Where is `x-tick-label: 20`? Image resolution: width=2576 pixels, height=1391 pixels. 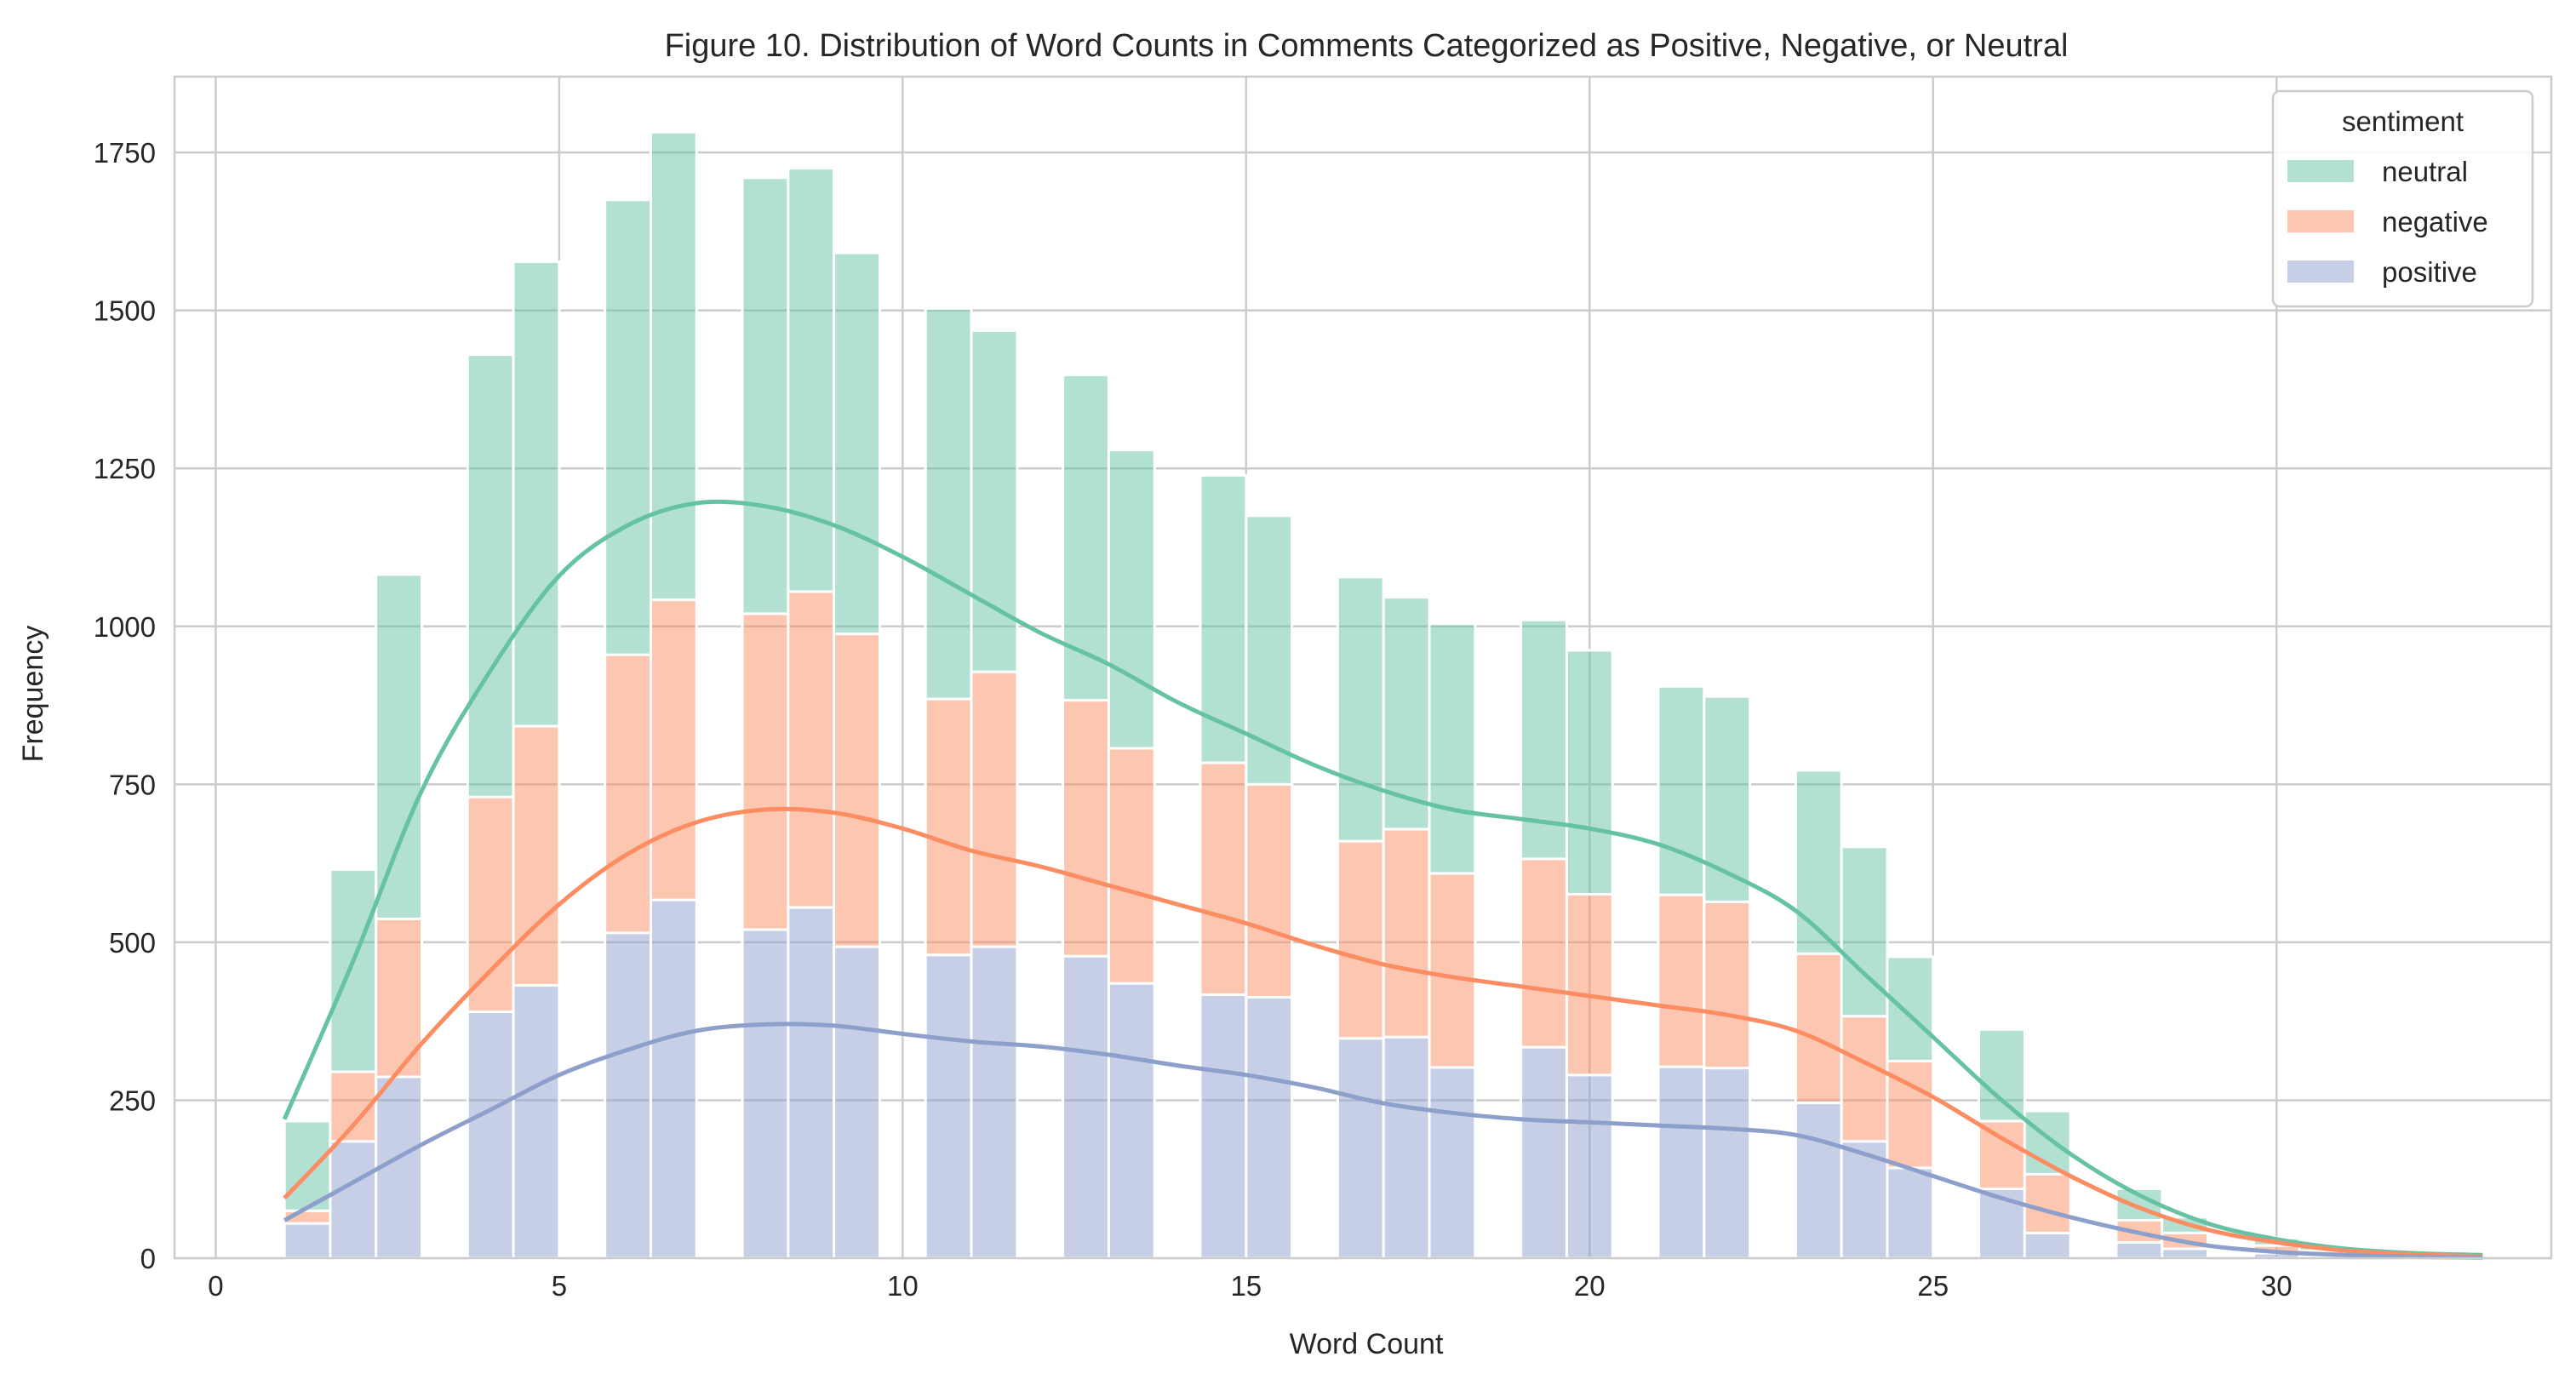 x-tick-label: 20 is located at coordinates (1590, 1286).